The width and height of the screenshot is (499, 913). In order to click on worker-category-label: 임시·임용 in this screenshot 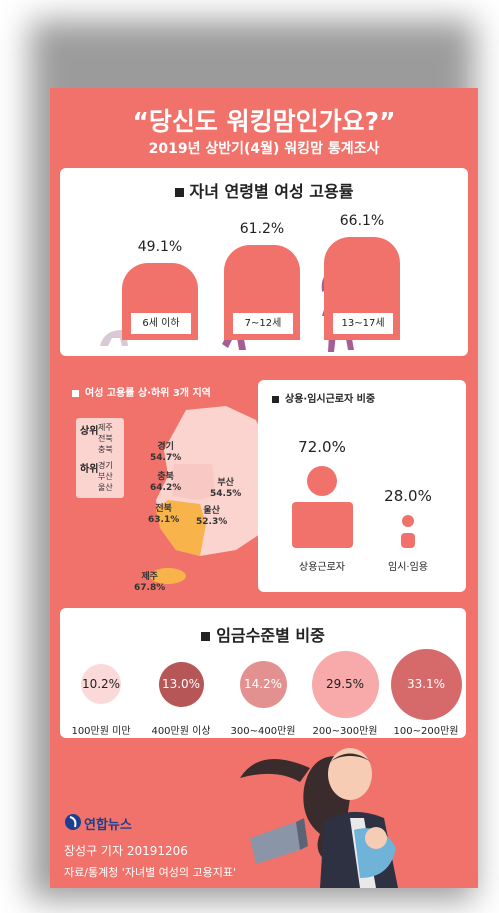, I will do `click(408, 567)`.